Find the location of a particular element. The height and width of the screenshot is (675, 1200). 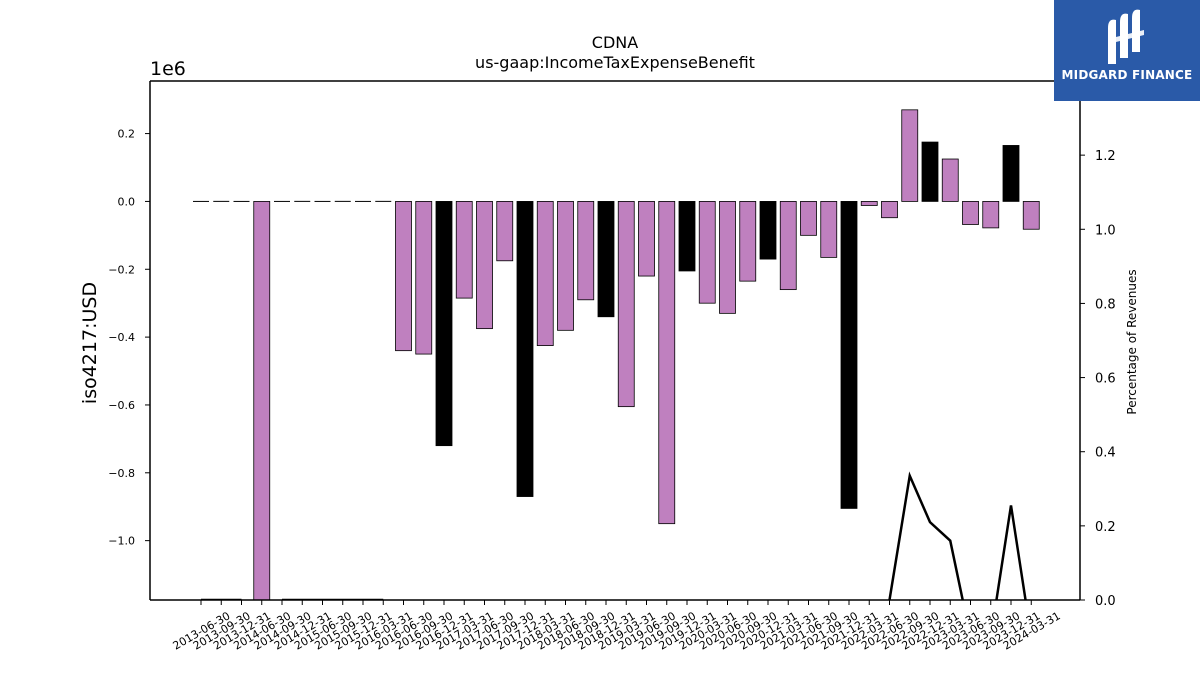

logo: MIDGARD FINANCE is located at coordinates (1127, 50).